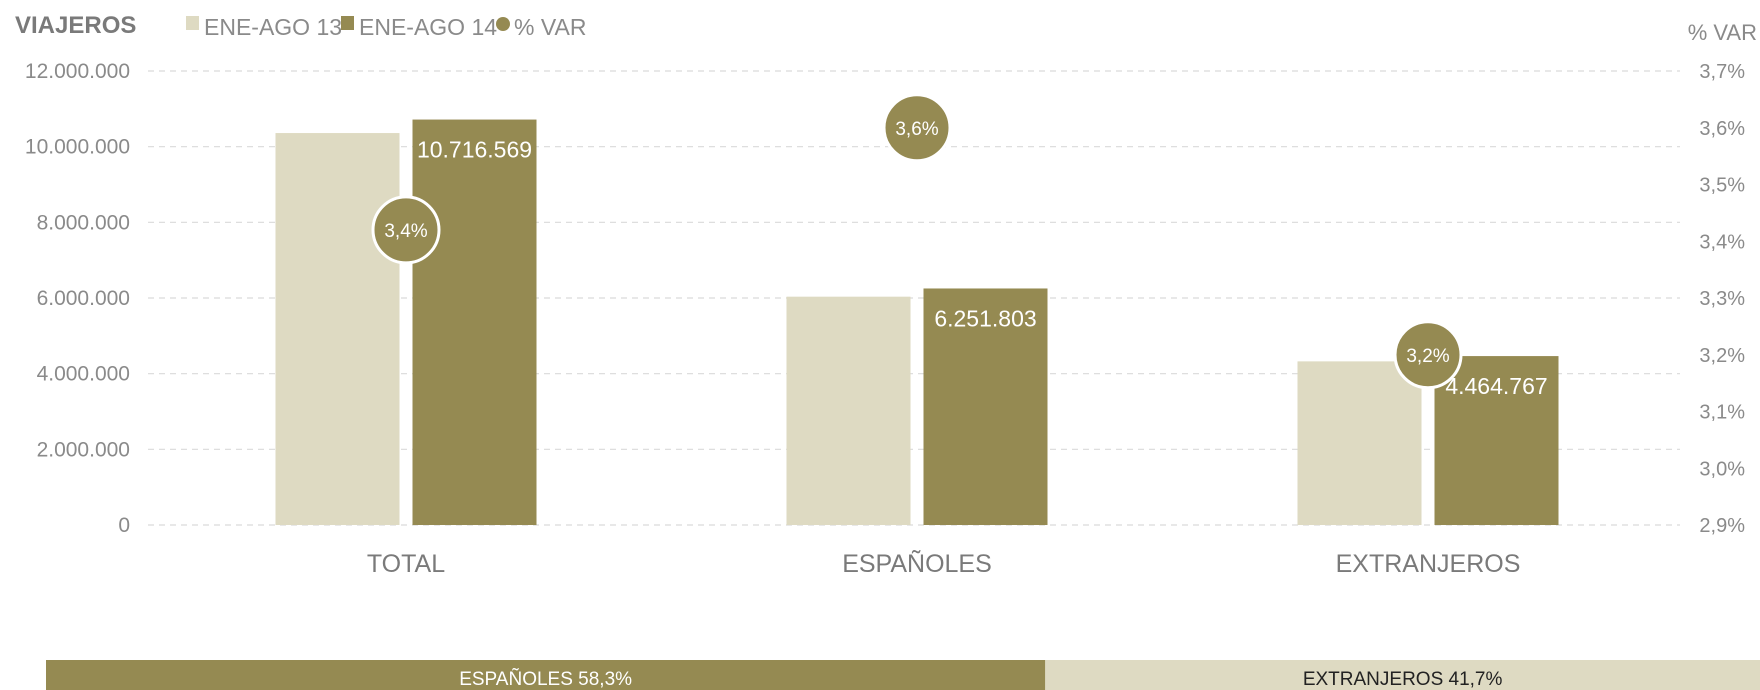 This screenshot has width=1760, height=690. Describe the element at coordinates (917, 563) in the screenshot. I see `category-label: ESPAÑOLES` at that location.